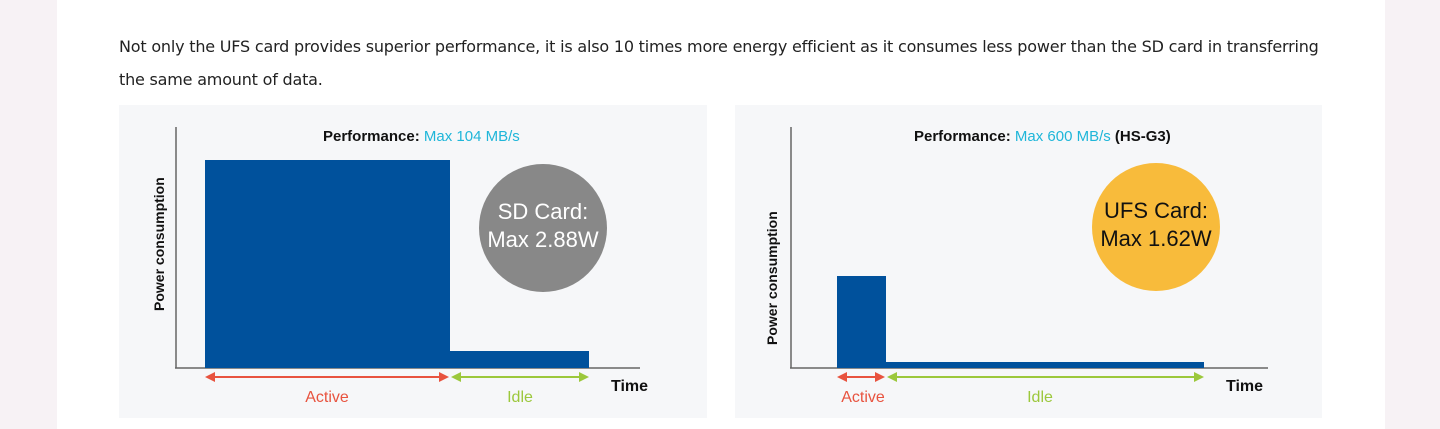 This screenshot has width=1440, height=429. Describe the element at coordinates (421, 136) in the screenshot. I see `performance-title: Performance: Max 104 MB/s` at that location.